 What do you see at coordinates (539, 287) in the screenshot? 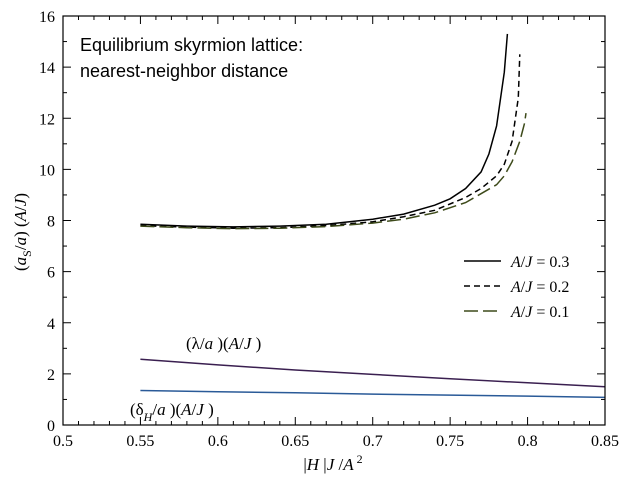
I see `legend-label-0.2: A/J = 0.2` at bounding box center [539, 287].